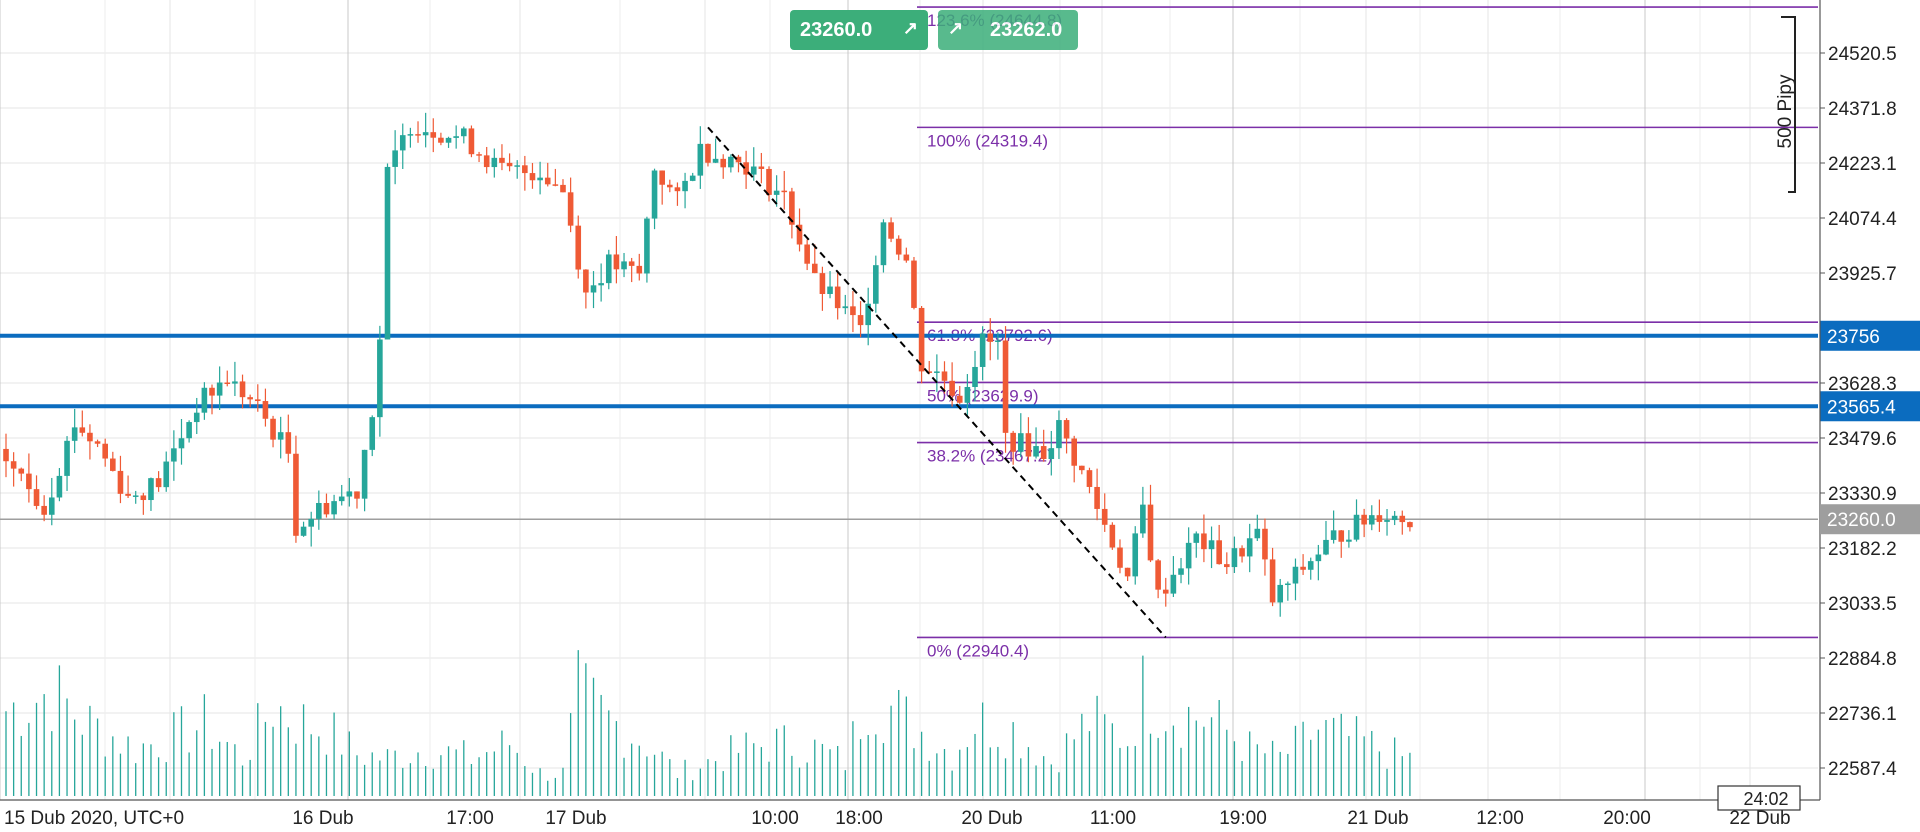  I want to click on fib-level-label: 100% (24319.4), so click(987, 140).